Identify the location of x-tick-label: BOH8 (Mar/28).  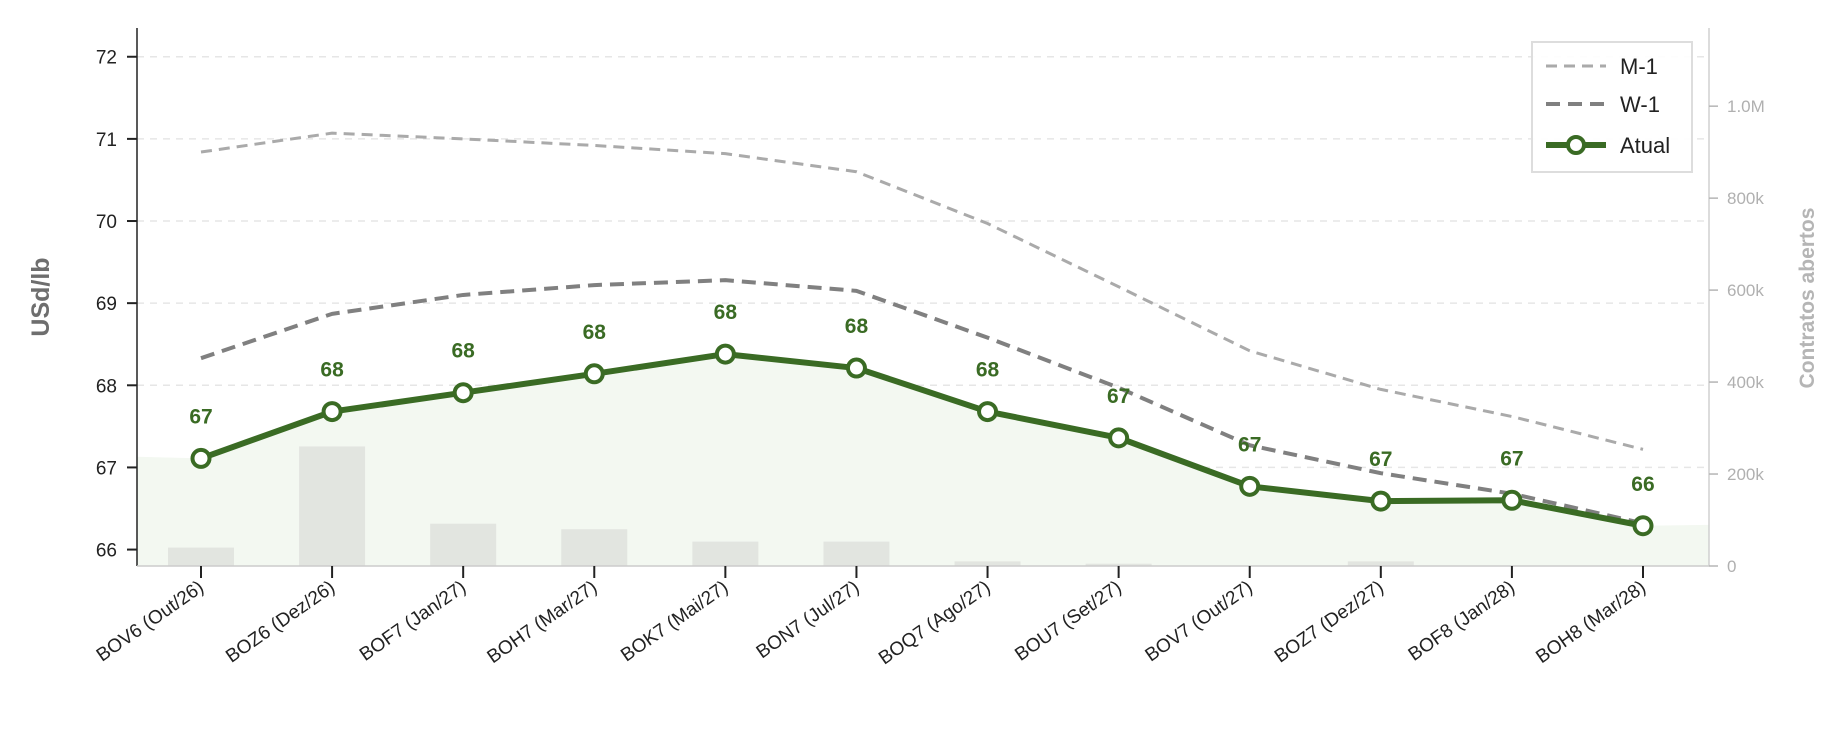
(1591, 622).